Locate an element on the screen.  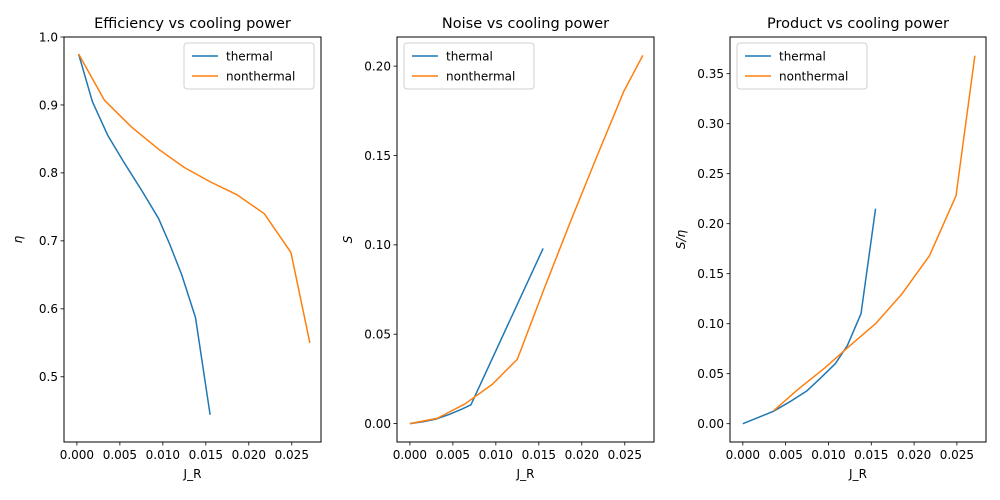
y-tick-label: 0.30 is located at coordinates (710, 124).